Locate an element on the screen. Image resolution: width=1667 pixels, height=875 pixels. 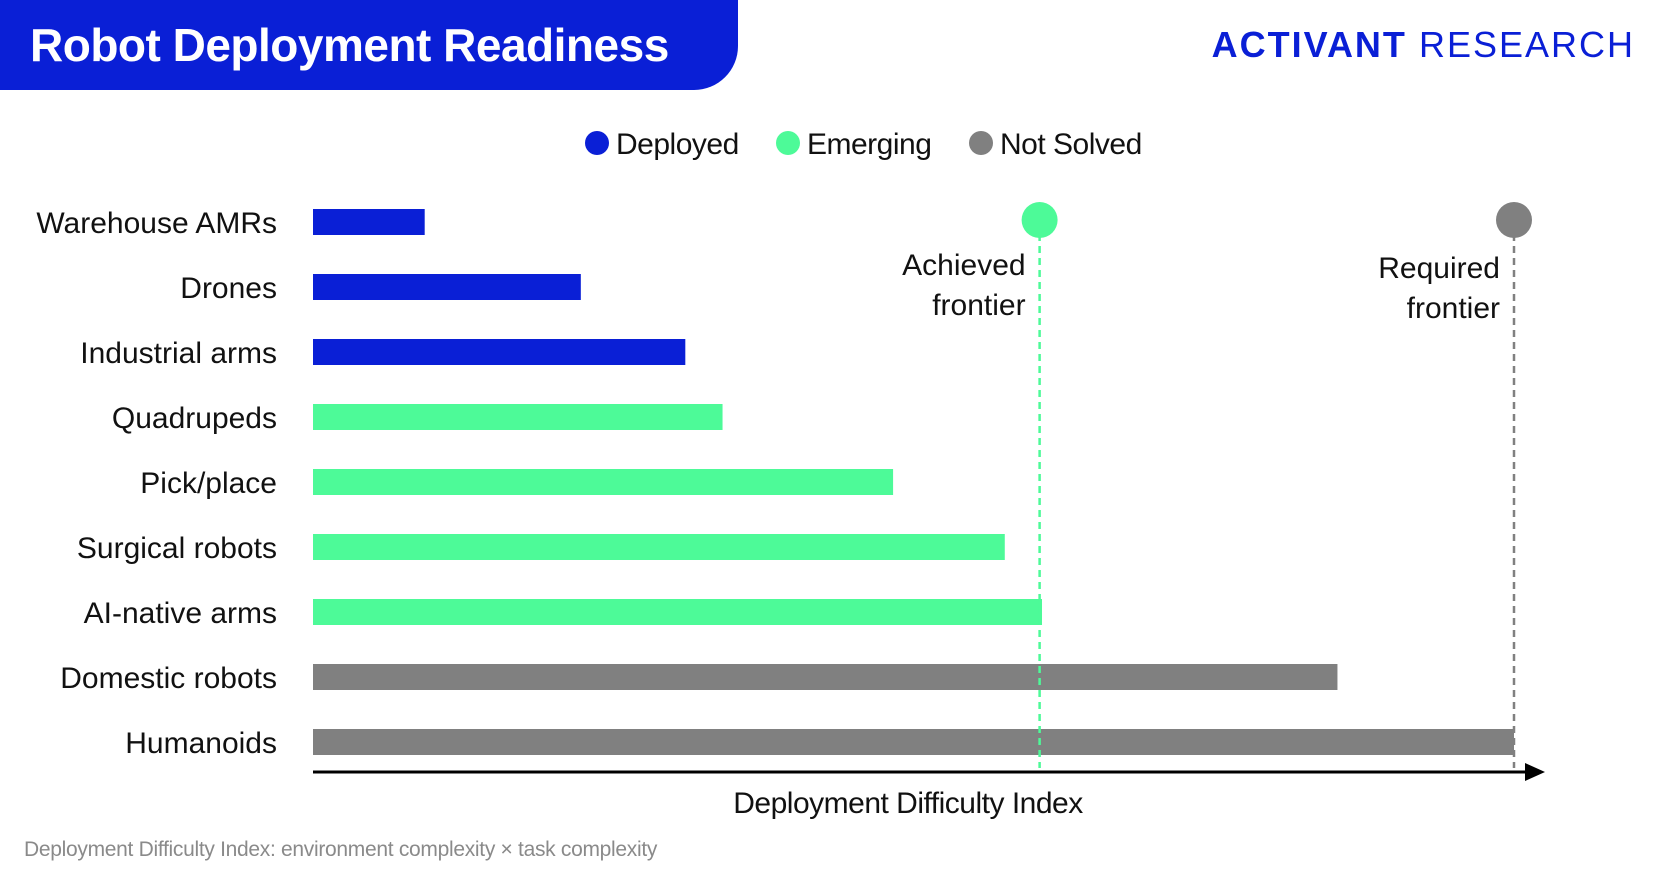
bar-drones is located at coordinates (447, 287).